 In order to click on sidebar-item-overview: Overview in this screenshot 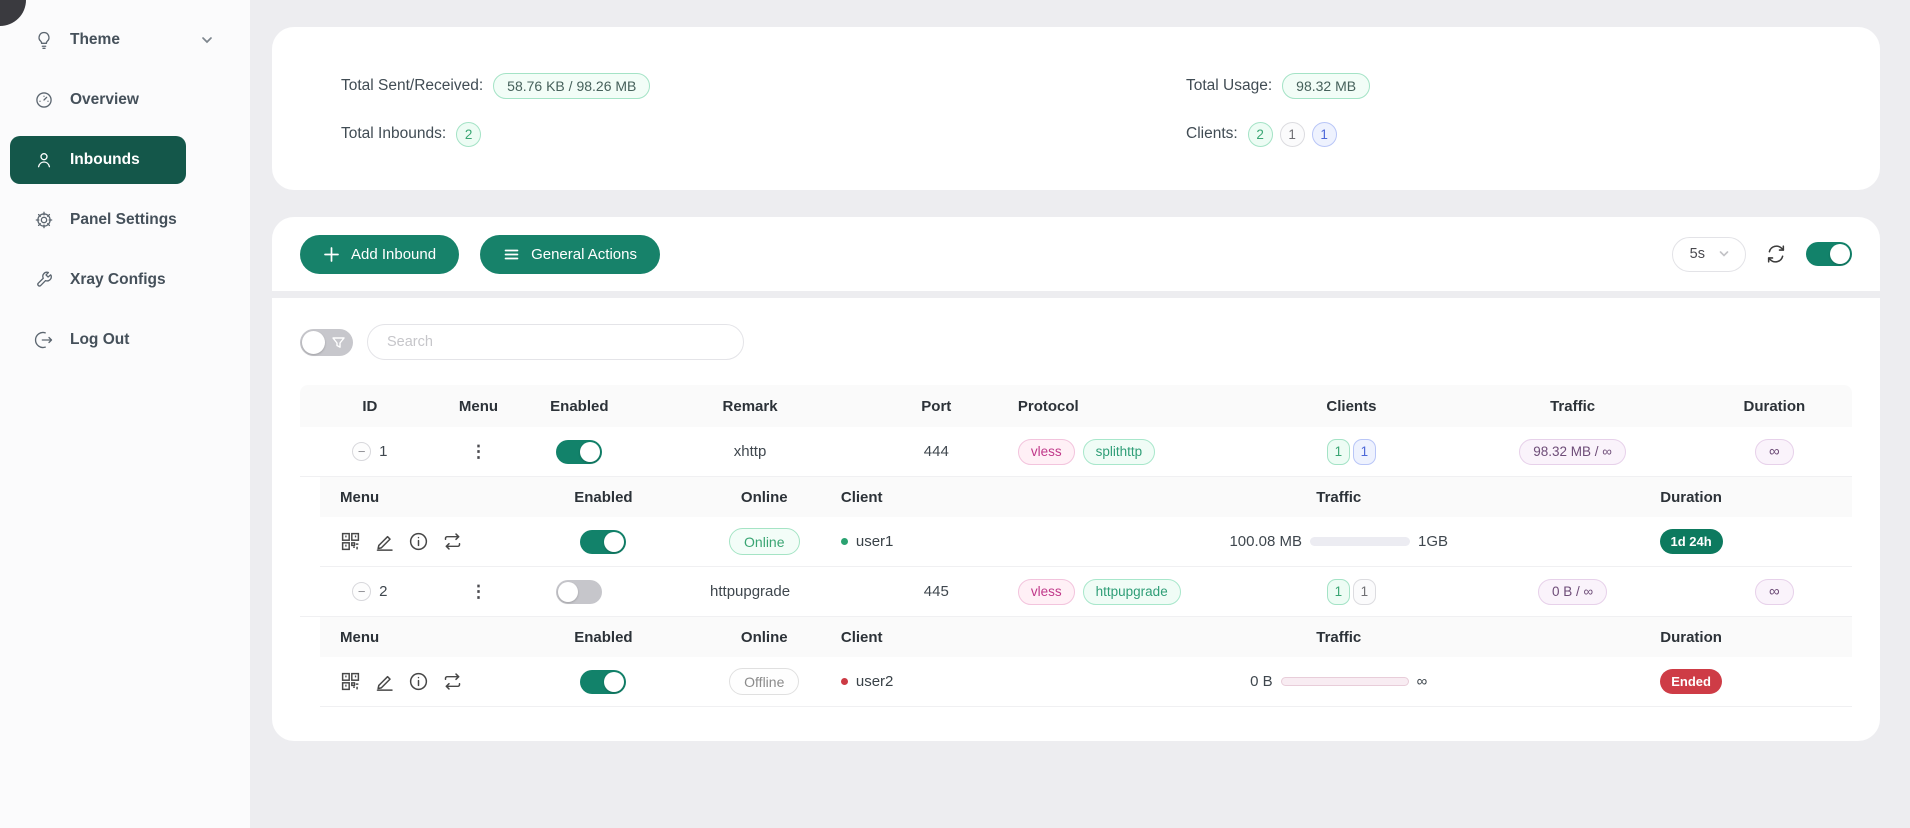, I will do `click(98, 100)`.